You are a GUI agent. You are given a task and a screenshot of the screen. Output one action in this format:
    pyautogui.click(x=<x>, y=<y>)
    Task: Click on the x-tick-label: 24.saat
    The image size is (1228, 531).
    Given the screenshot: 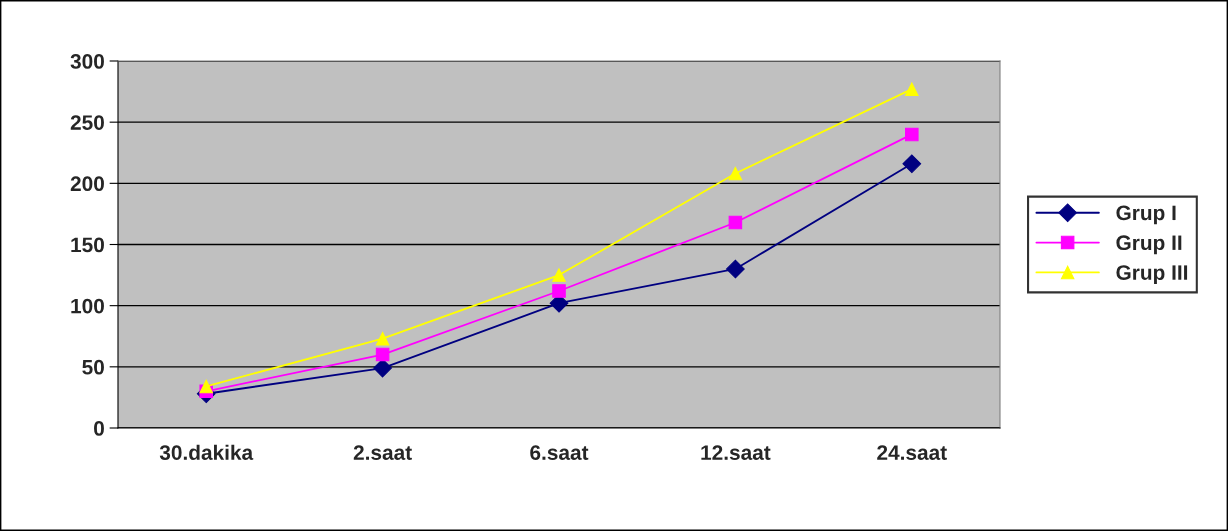 What is the action you would take?
    pyautogui.click(x=912, y=452)
    